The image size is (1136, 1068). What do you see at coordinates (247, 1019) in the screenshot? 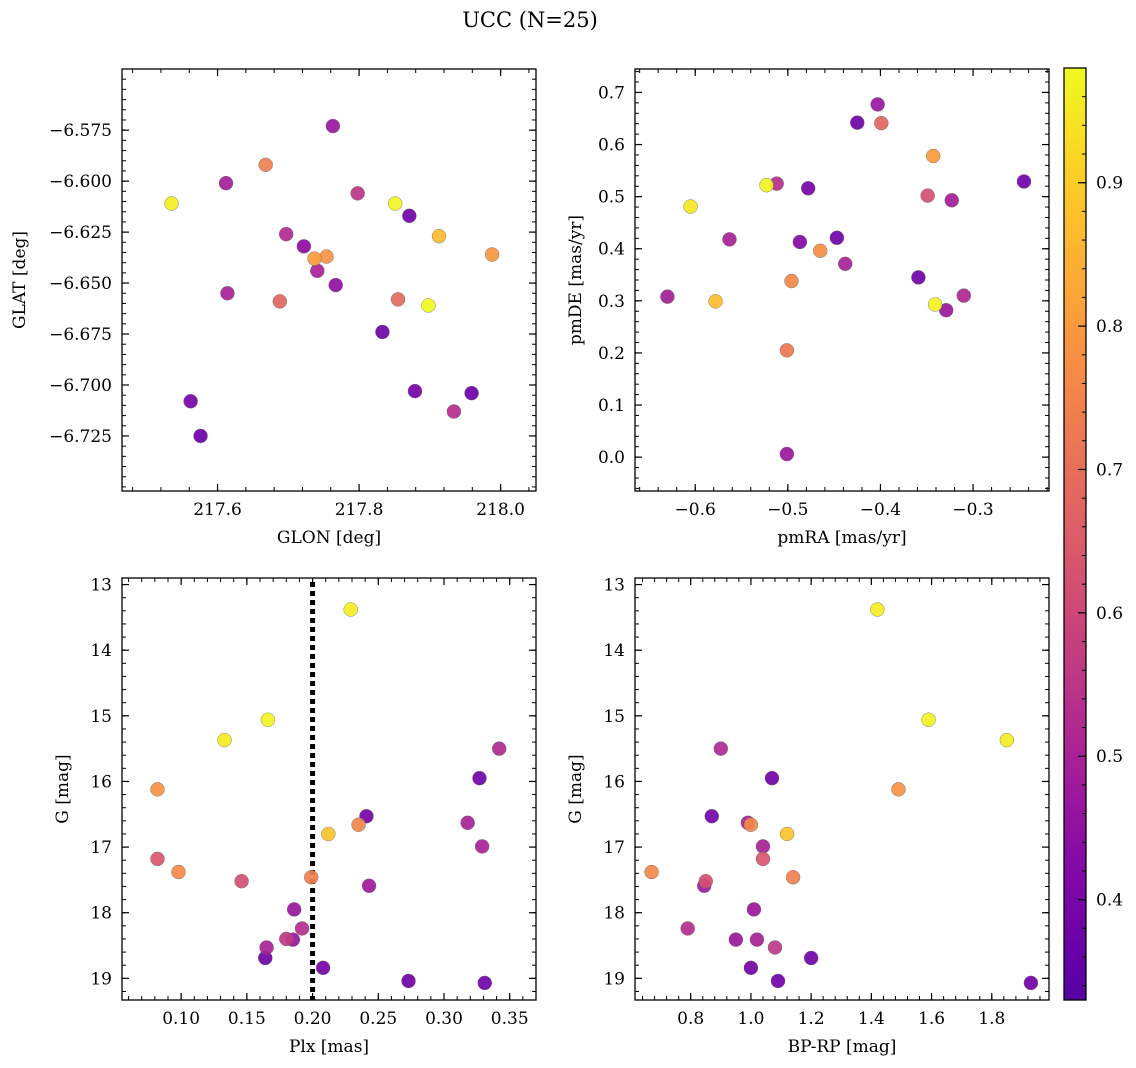
I see `x-tick-label: 0.15` at bounding box center [247, 1019].